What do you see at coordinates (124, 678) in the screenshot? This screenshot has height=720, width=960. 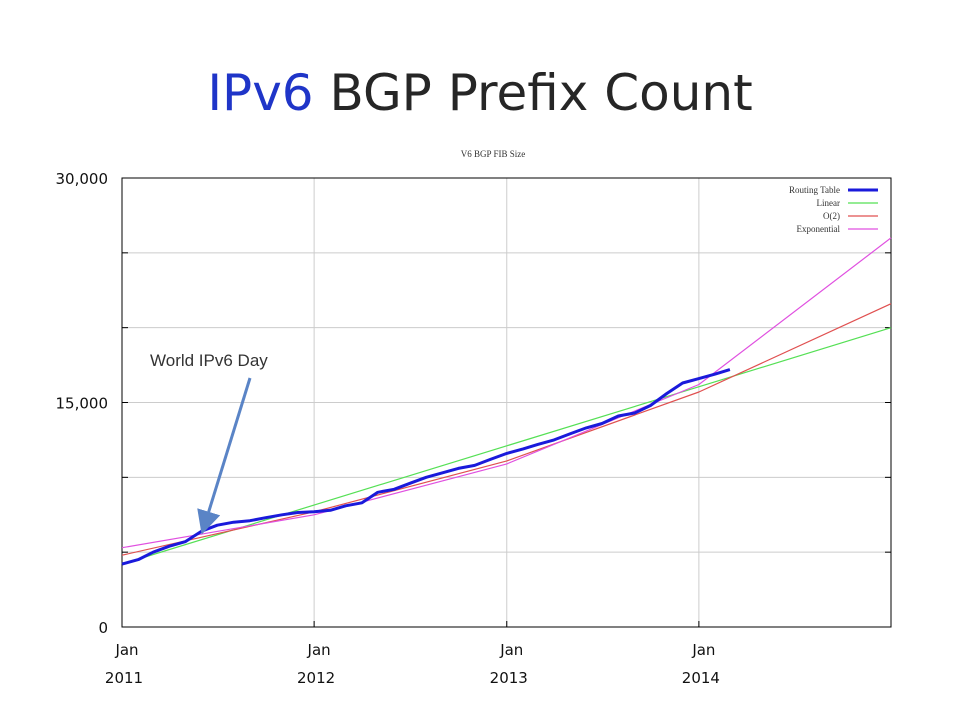 I see `x-tick-year: 2011` at bounding box center [124, 678].